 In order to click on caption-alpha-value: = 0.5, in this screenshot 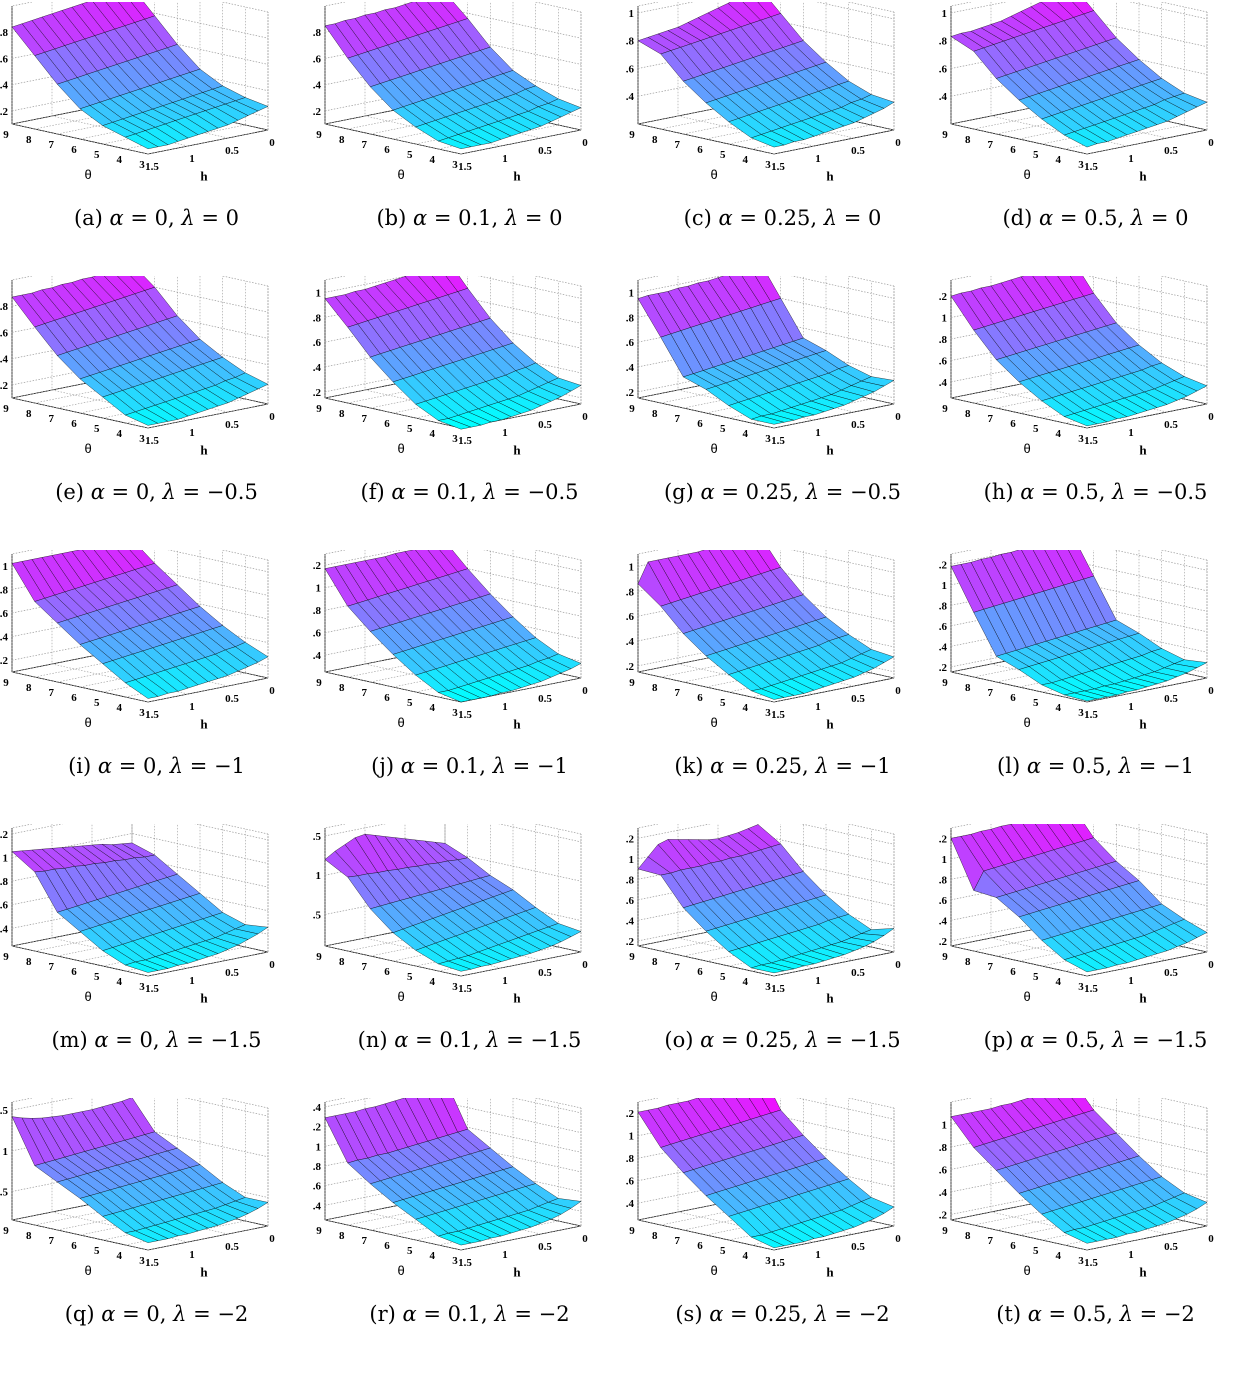, I will do `click(1073, 1040)`.